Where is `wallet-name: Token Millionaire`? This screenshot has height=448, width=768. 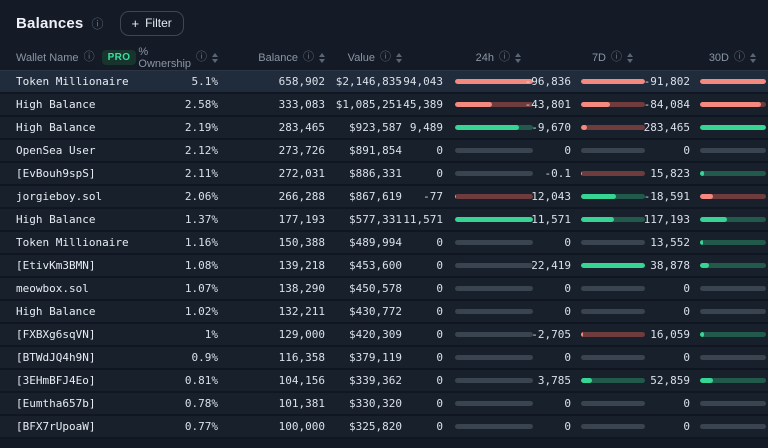 wallet-name: Token Millionaire is located at coordinates (72, 81).